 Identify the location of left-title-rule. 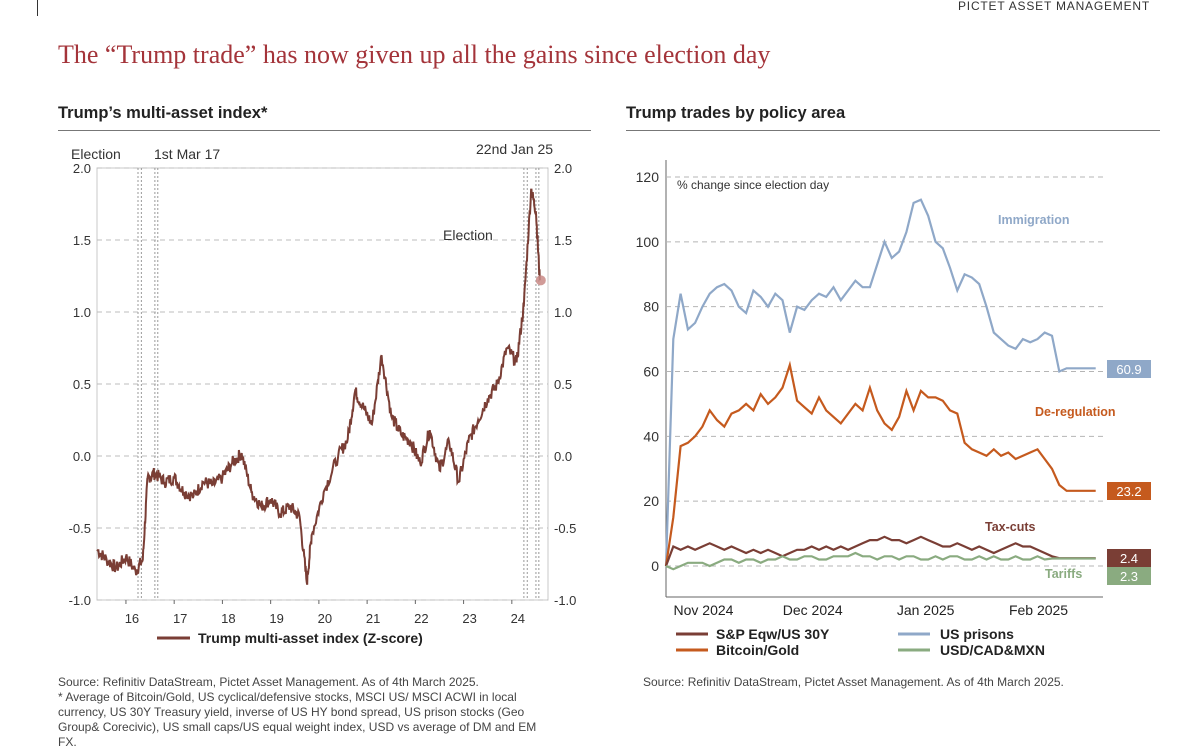
(324, 130).